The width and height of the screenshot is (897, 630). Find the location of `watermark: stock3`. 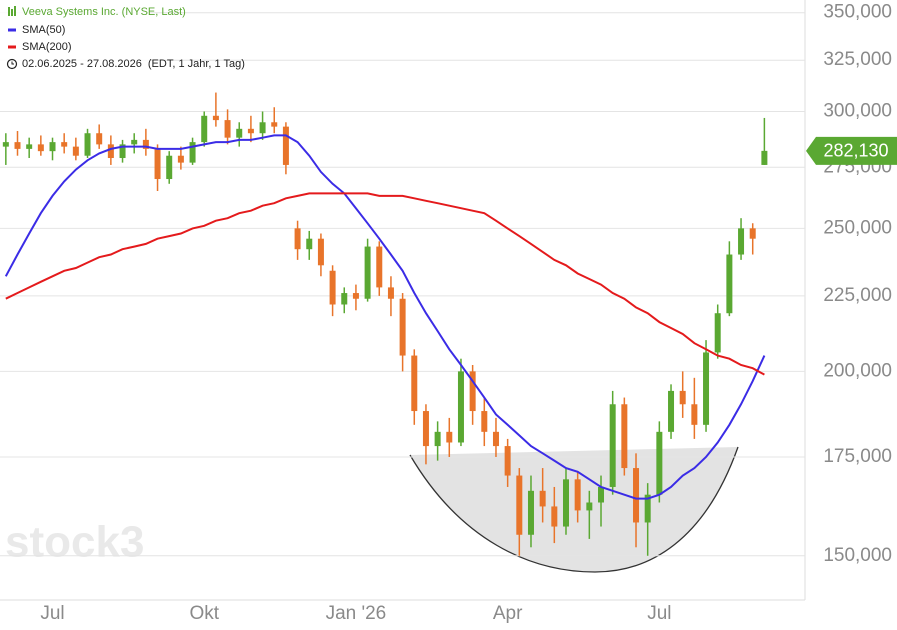

watermark: stock3 is located at coordinates (74, 542).